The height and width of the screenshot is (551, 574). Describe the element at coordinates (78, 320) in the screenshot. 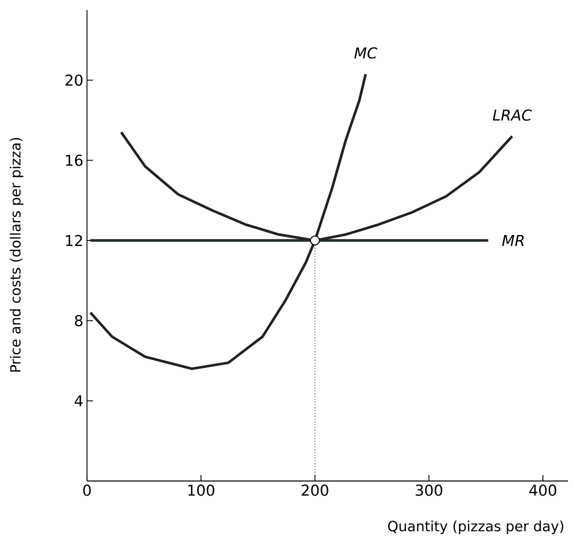

I see `y-tick-label: 8` at that location.